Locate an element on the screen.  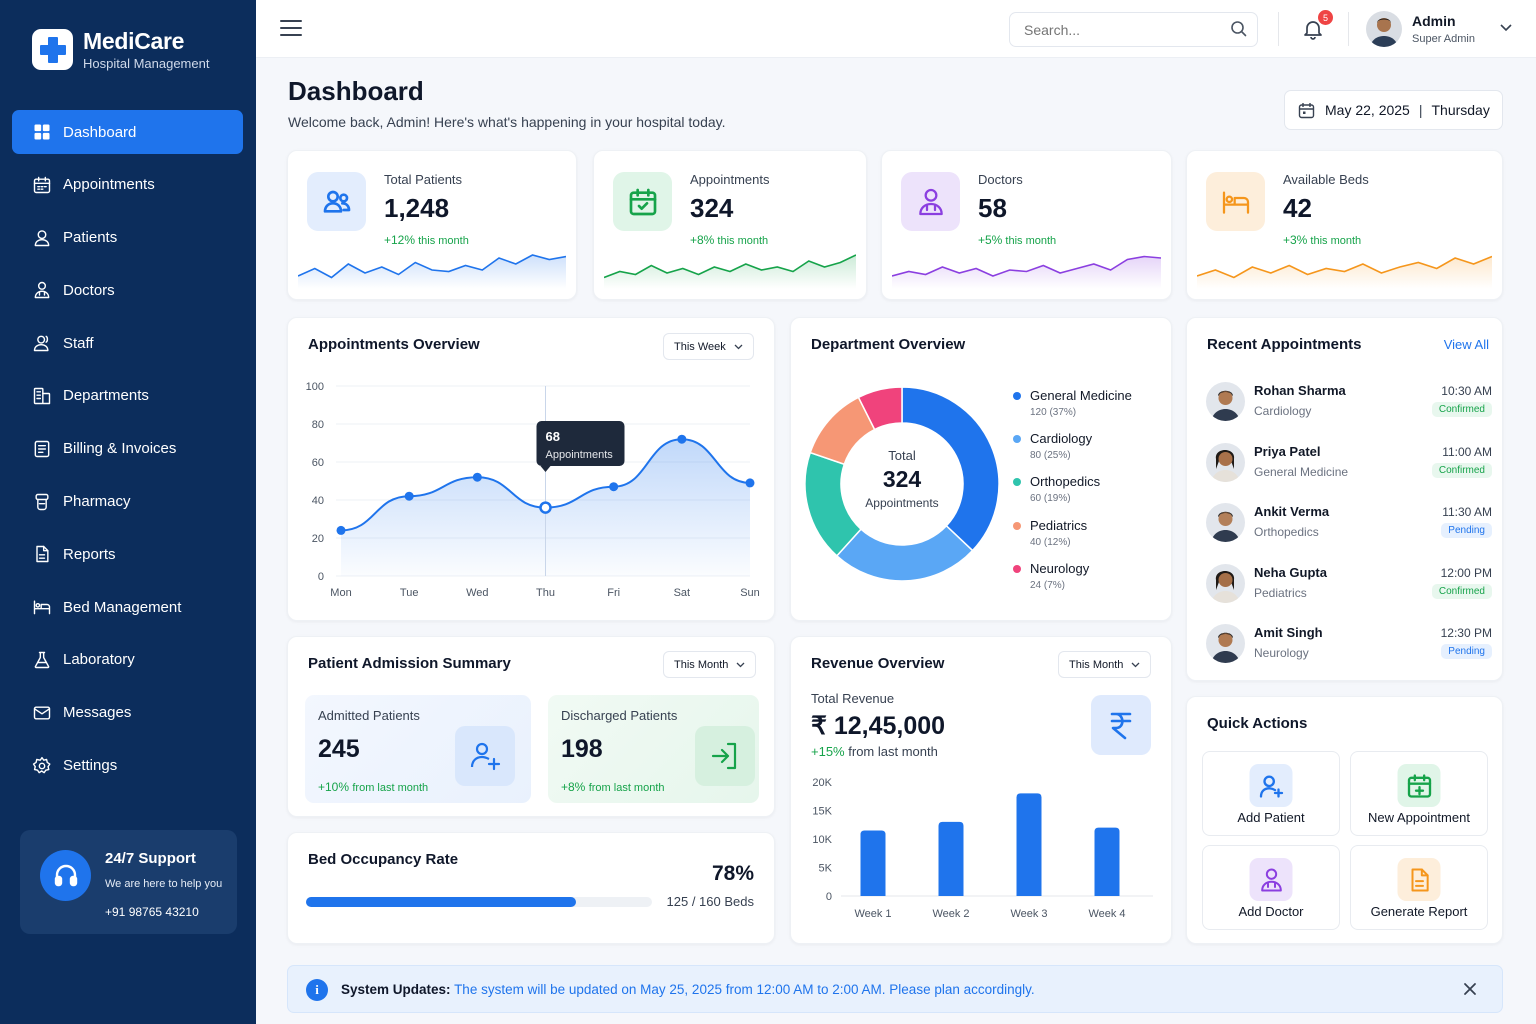
x-tick-label: Week 3 is located at coordinates (1028, 914).